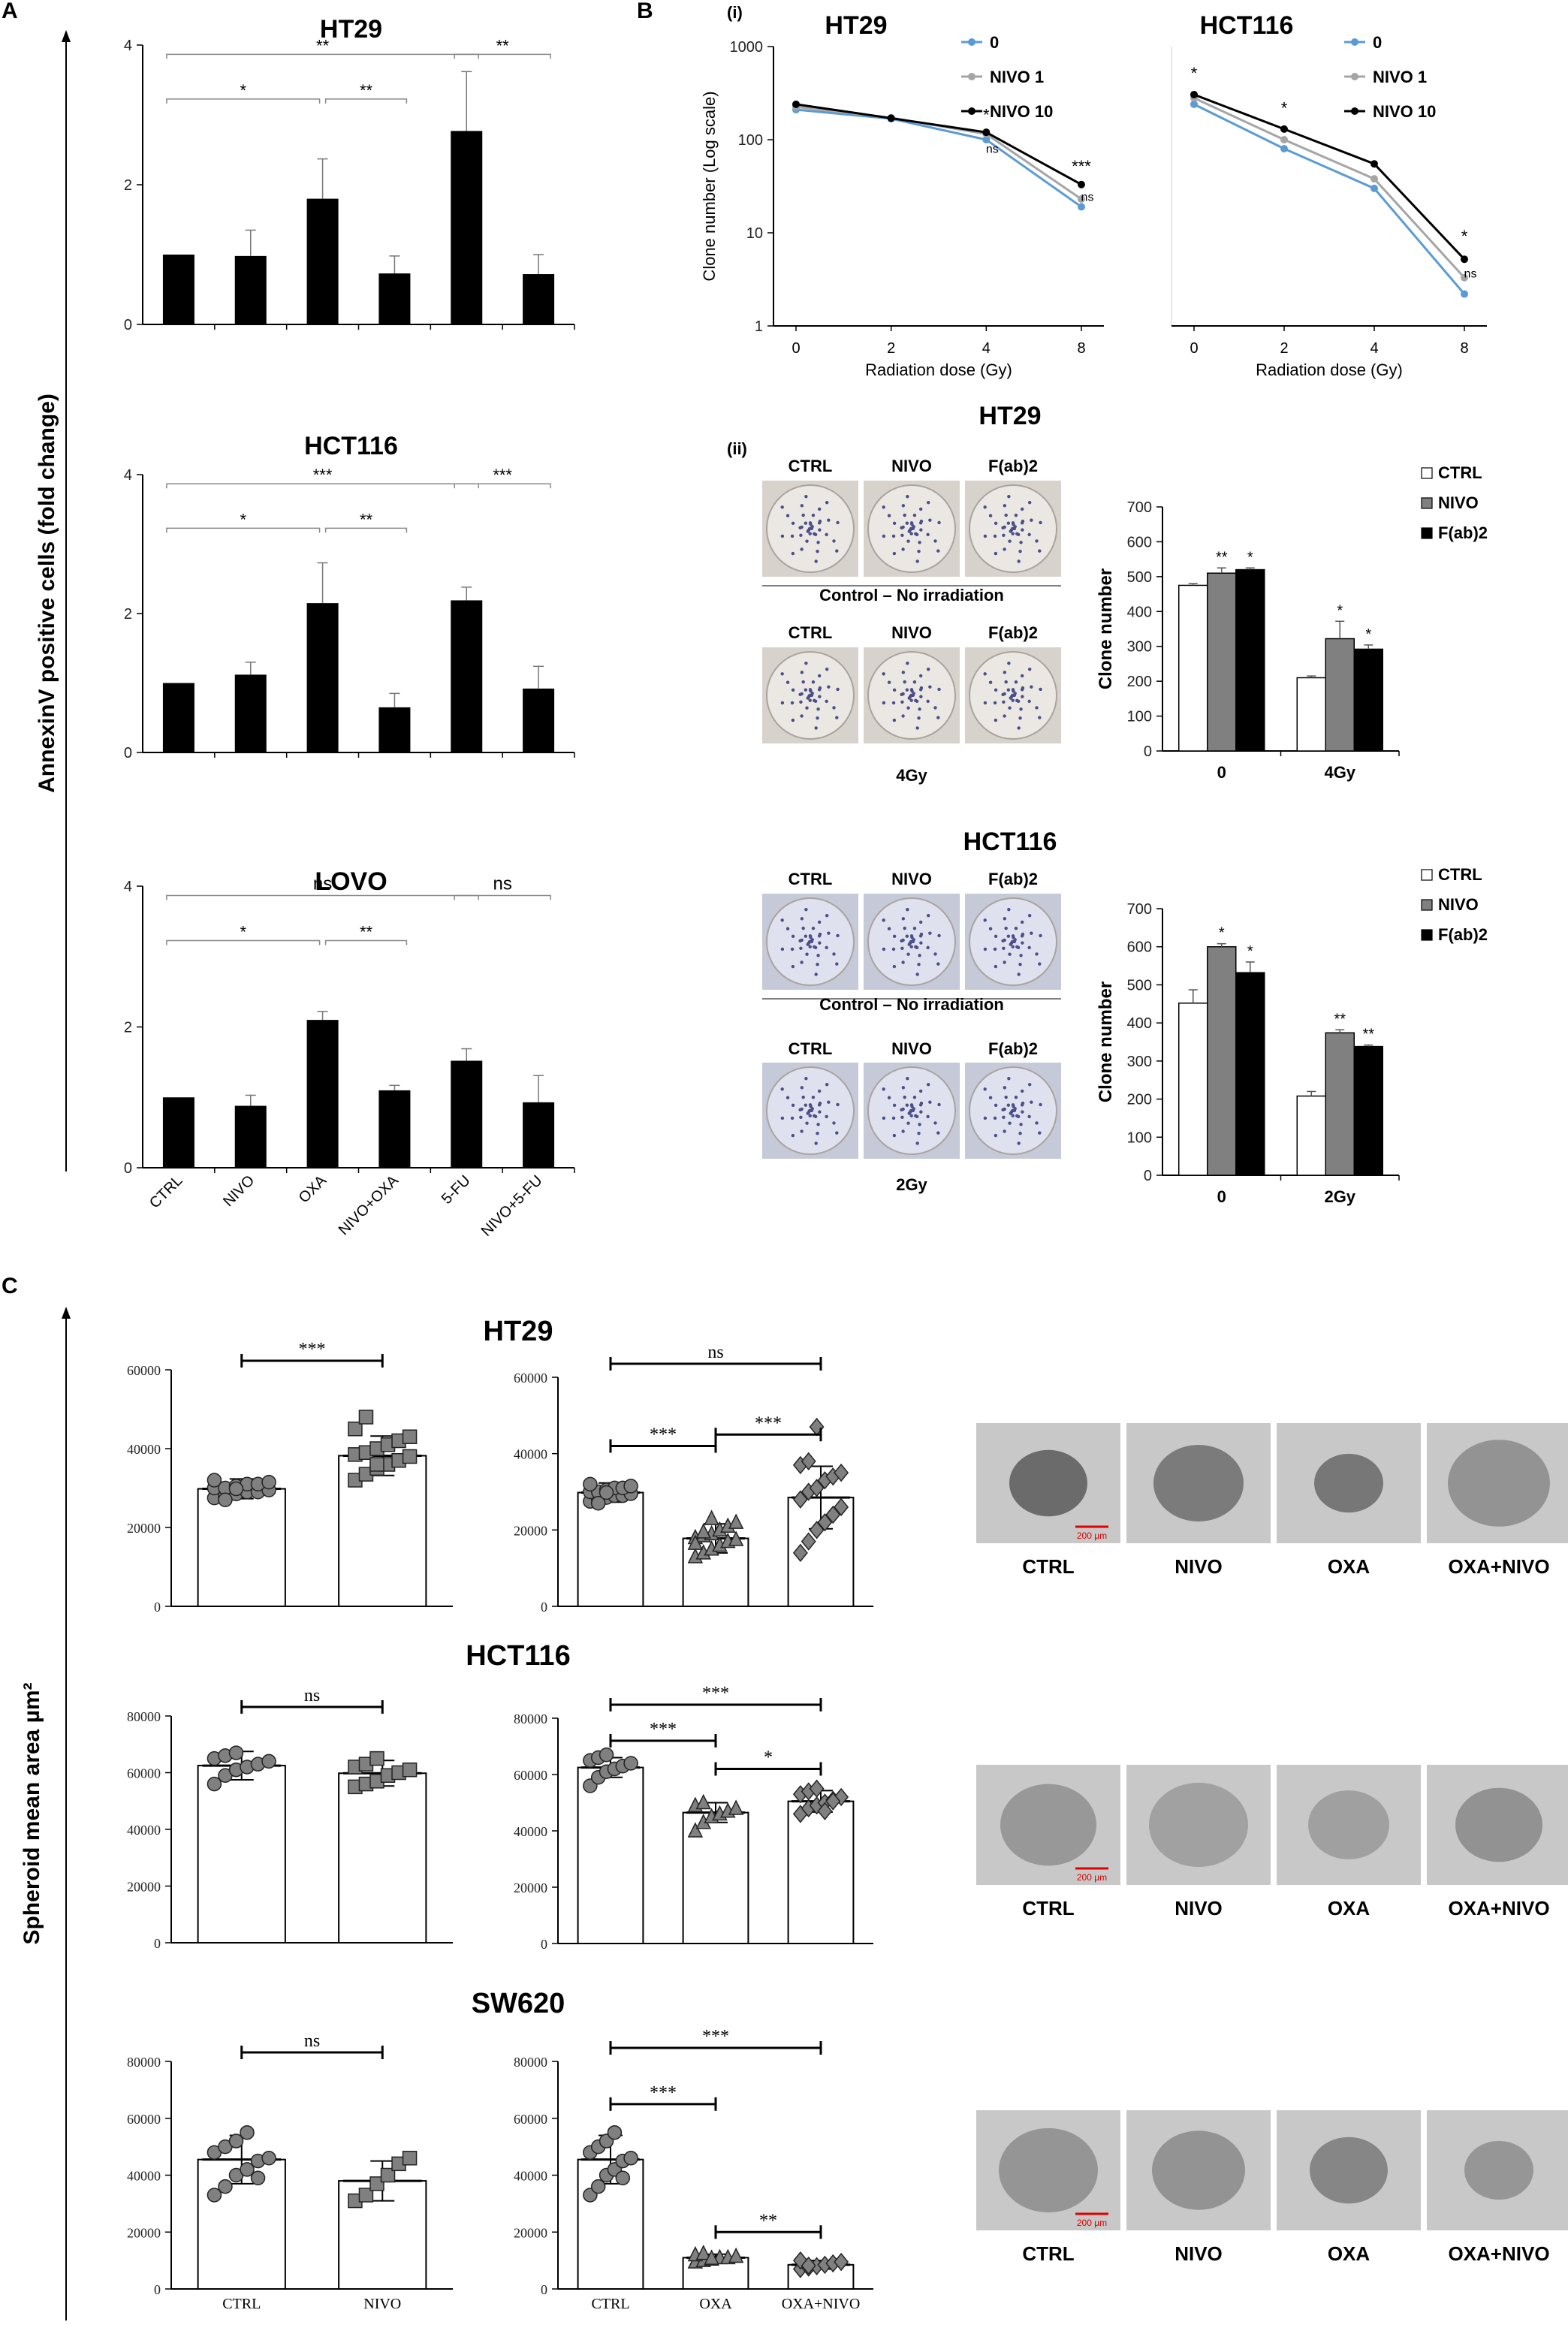 This screenshot has width=1568, height=2325. I want to click on point-diamond, so click(817, 1788).